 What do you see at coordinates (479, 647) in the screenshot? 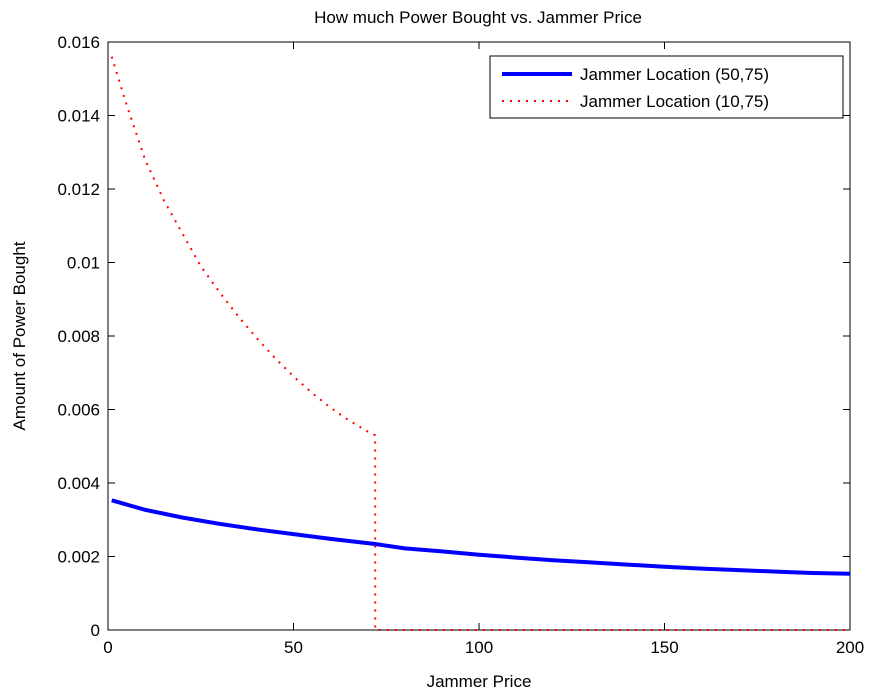
I see `x-tick-label: 100` at bounding box center [479, 647].